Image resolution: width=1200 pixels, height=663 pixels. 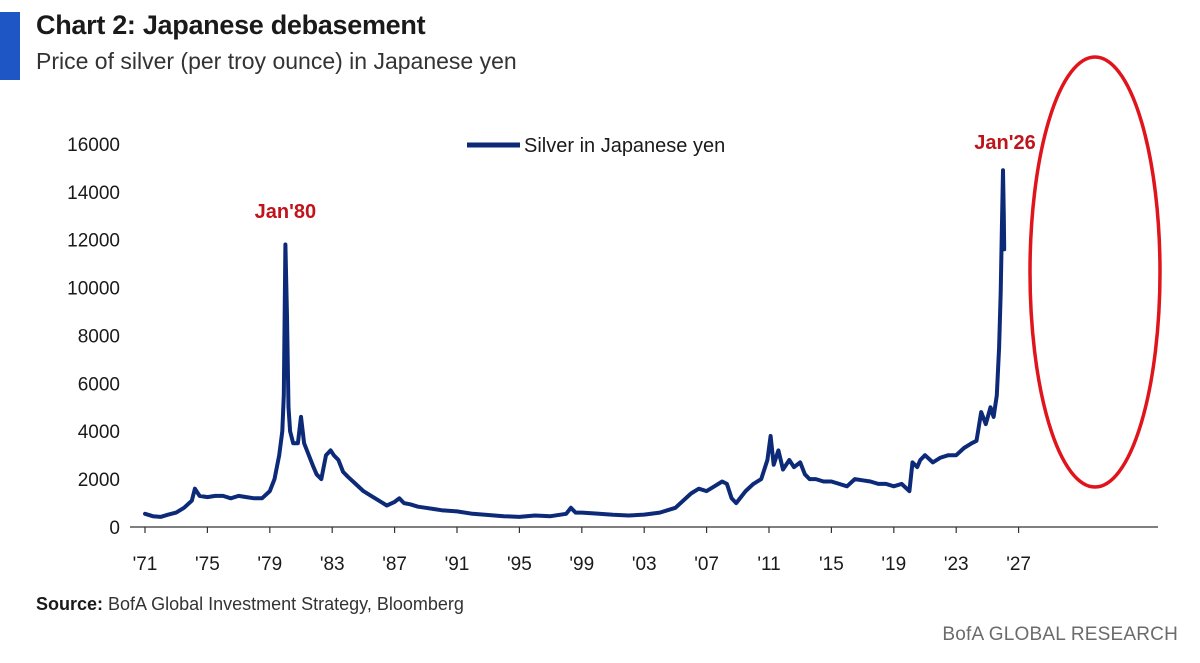 What do you see at coordinates (457, 564) in the screenshot?
I see `x-tick-label: '91` at bounding box center [457, 564].